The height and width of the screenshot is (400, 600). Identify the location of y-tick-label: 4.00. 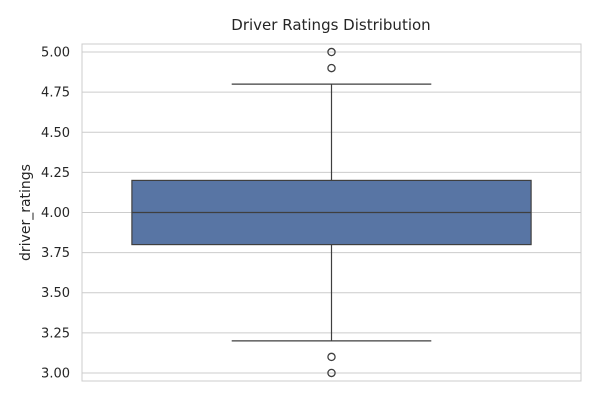
(55, 213).